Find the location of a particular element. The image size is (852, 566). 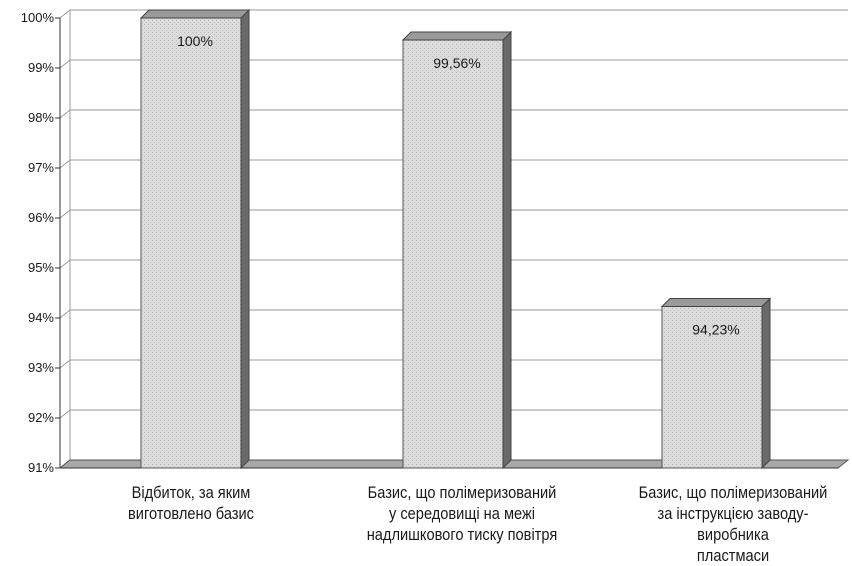

y-tick-label: 95% is located at coordinates (41, 267).